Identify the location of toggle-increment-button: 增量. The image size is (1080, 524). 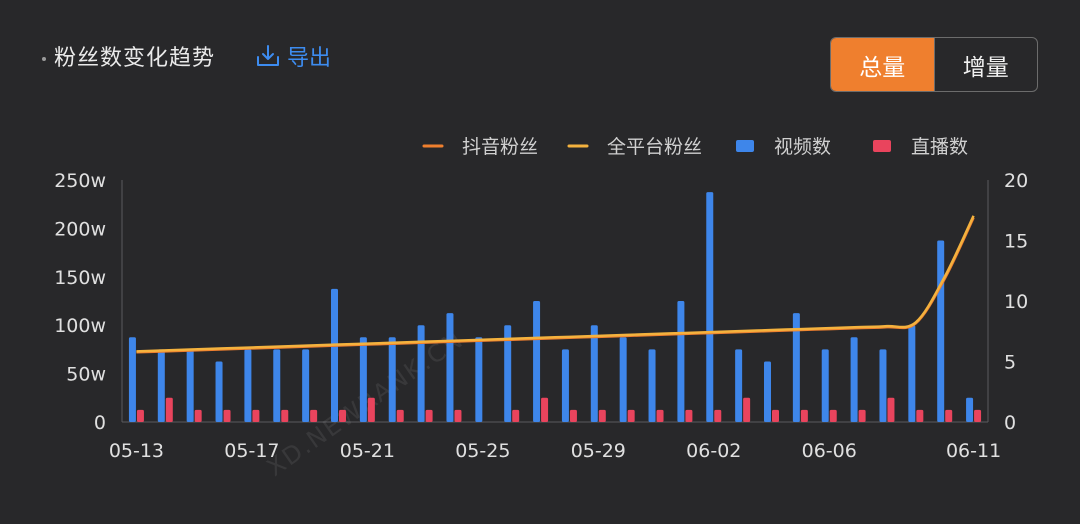
(985, 64).